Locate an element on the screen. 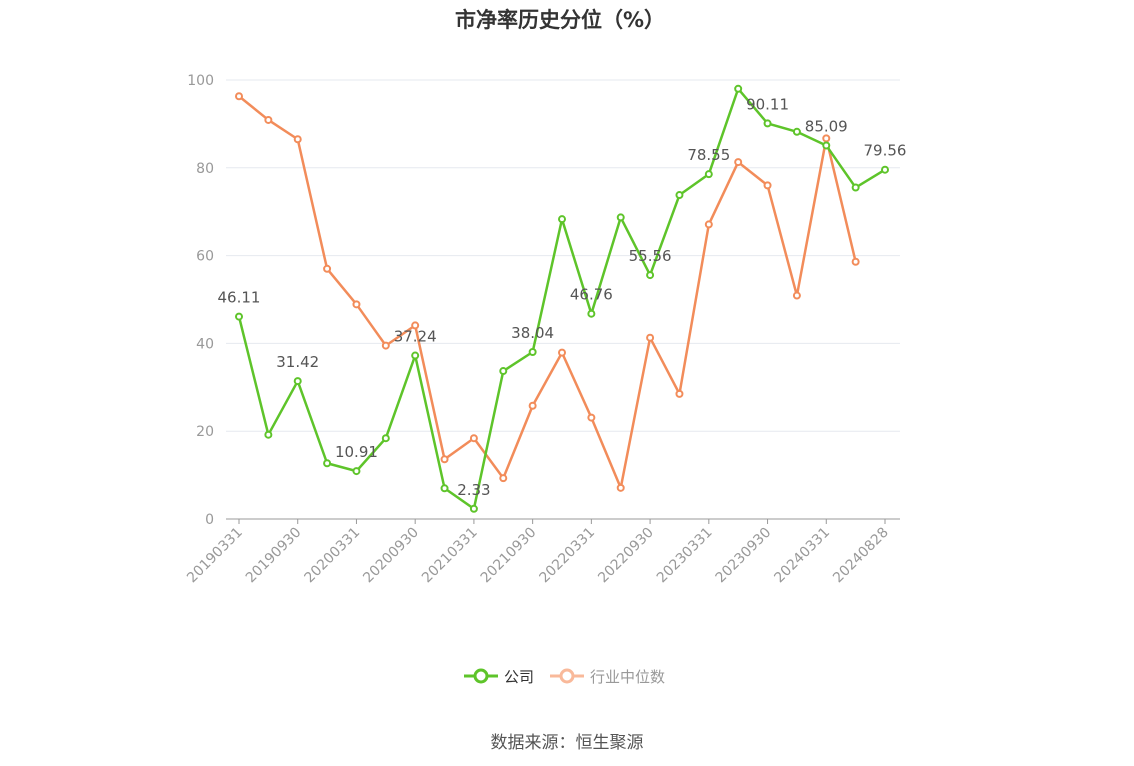 Image resolution: width=1134 pixels, height=766 pixels. data-label-20210331: 2.33 is located at coordinates (473, 490).